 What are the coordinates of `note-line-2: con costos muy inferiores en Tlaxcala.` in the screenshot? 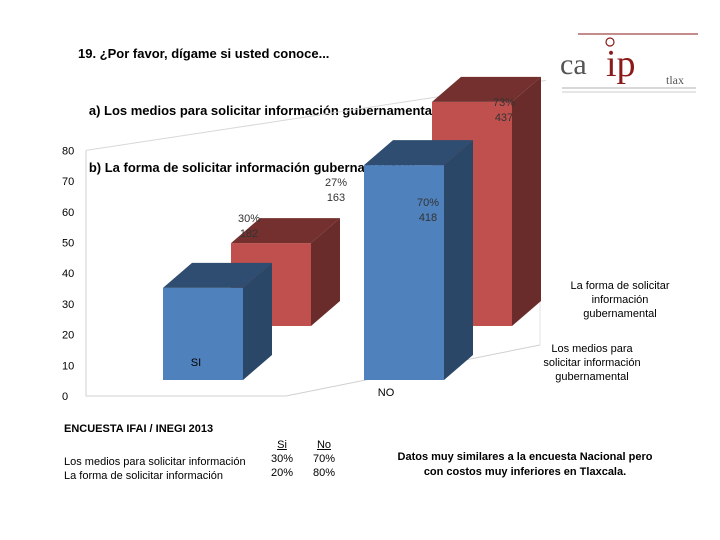 It's located at (525, 472).